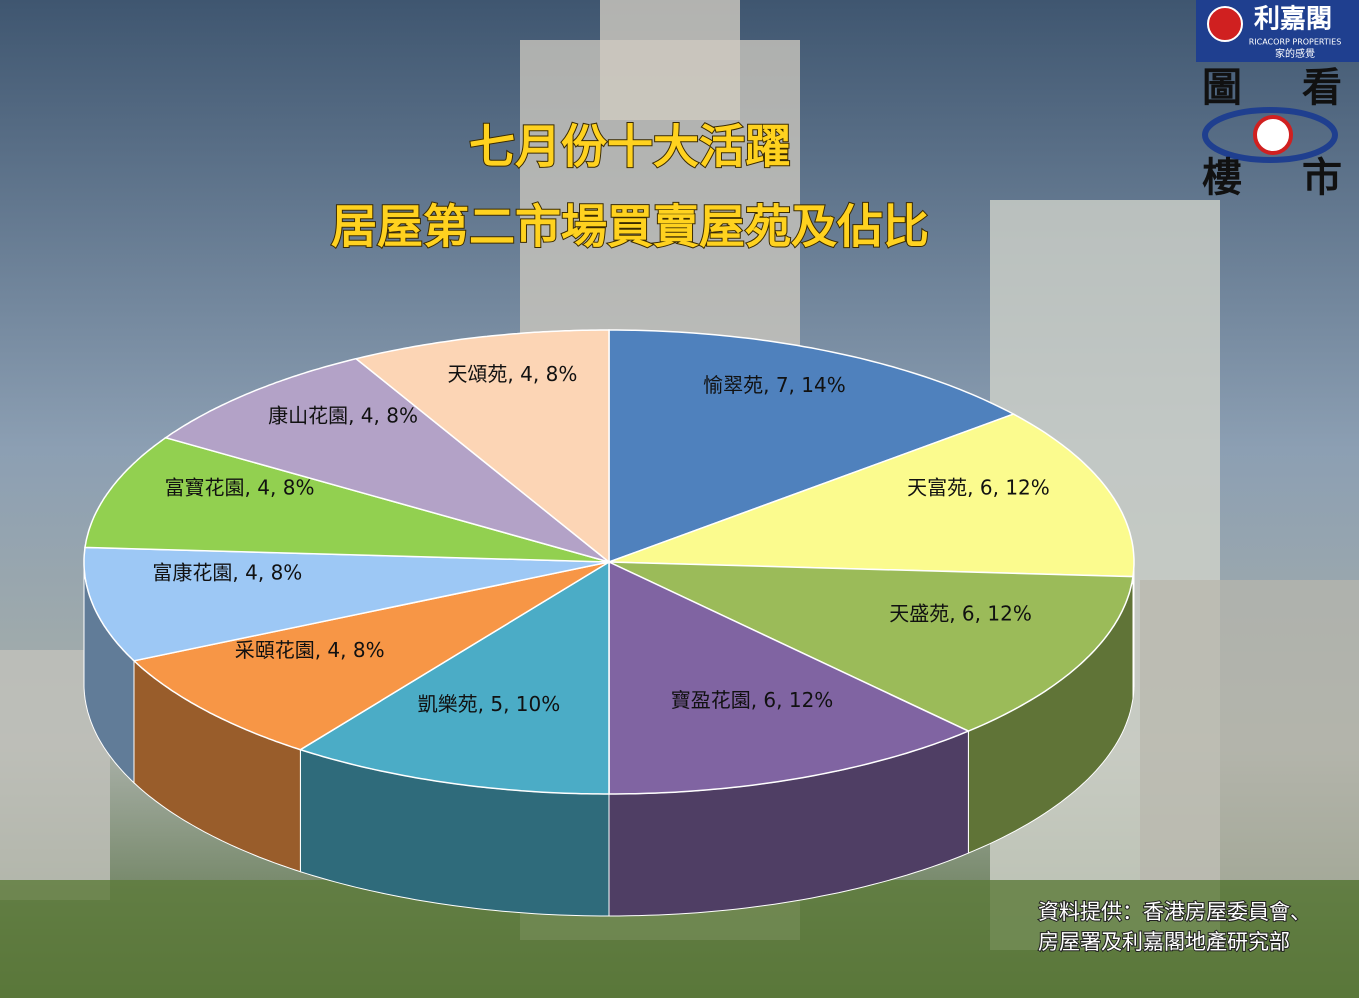 The image size is (1359, 1002). I want to click on logo-eye, so click(1270, 135).